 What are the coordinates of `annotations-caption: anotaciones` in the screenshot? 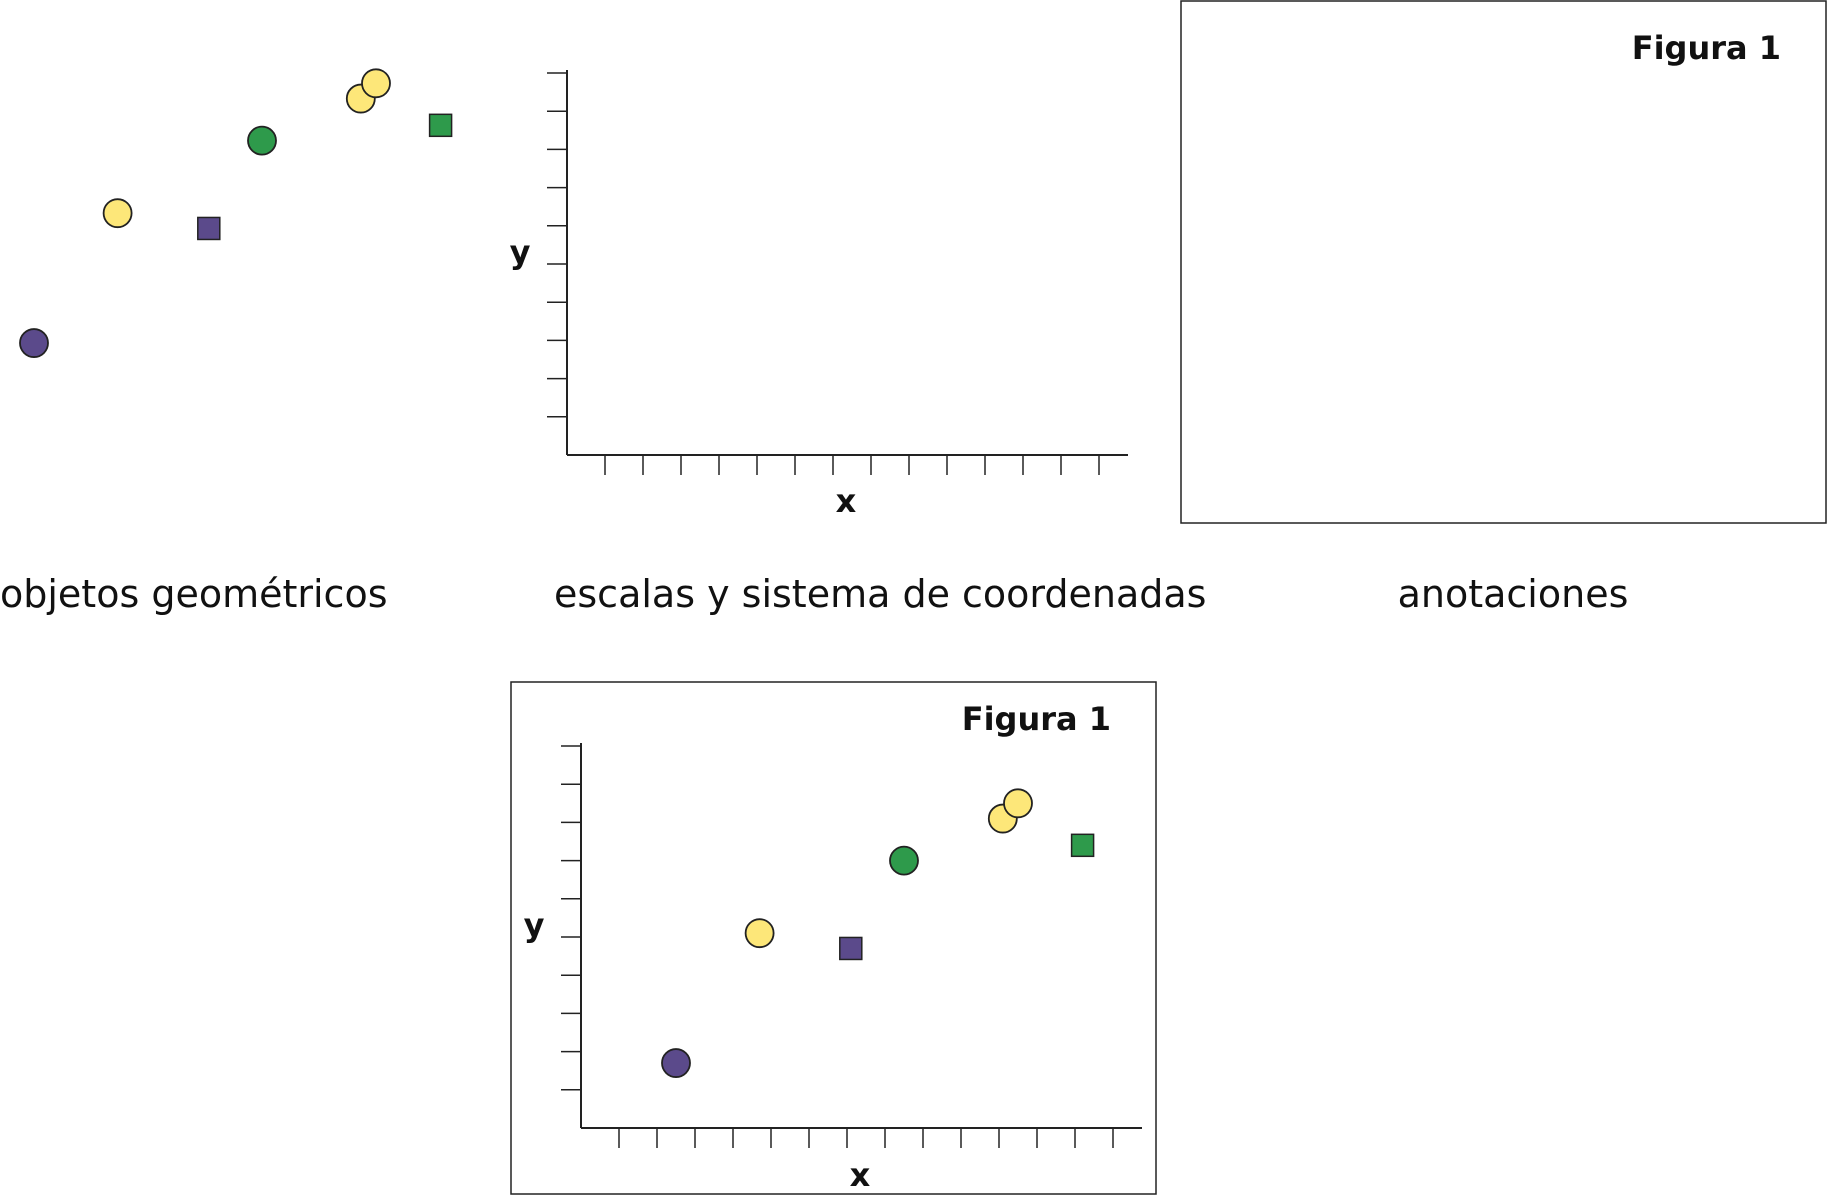 It's located at (1513, 594).